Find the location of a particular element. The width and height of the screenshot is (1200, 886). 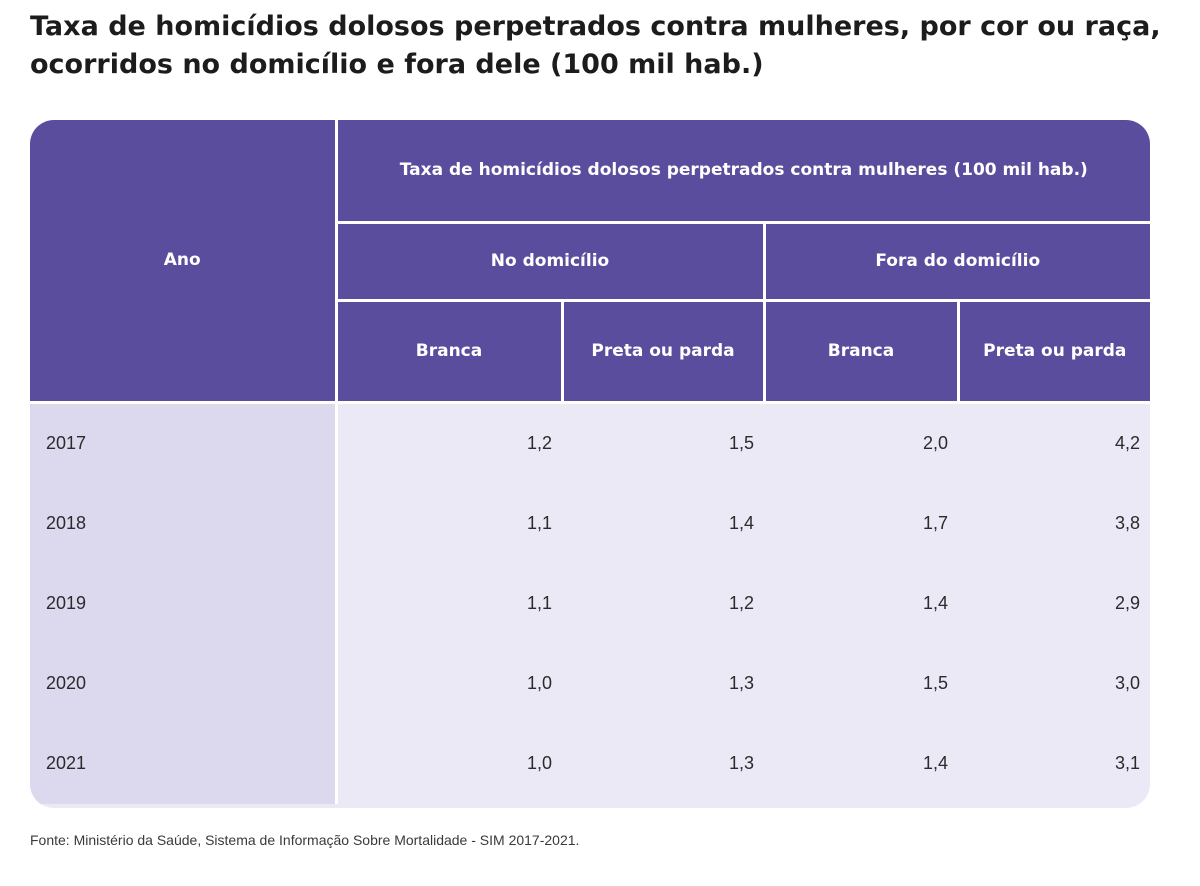

table-row: 2017 1,2 1,5 2,0 4,2 is located at coordinates (590, 443).